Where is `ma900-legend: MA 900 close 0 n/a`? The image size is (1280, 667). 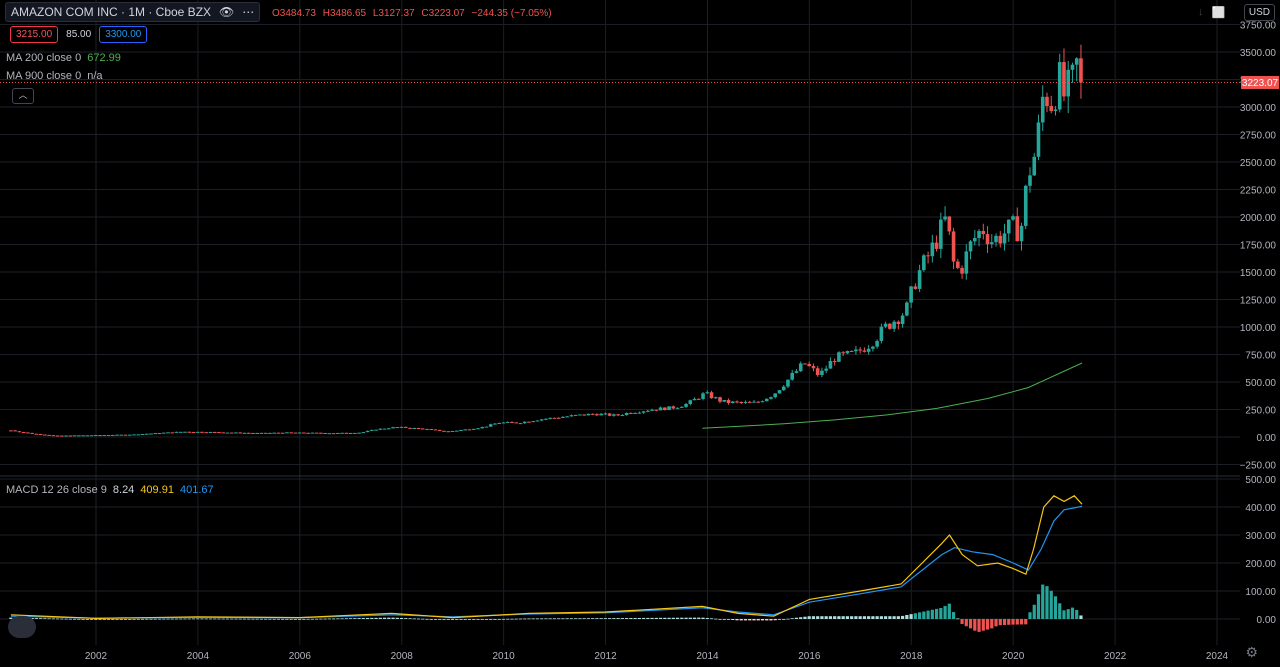
ma900-legend: MA 900 close 0 n/a is located at coordinates (54, 76).